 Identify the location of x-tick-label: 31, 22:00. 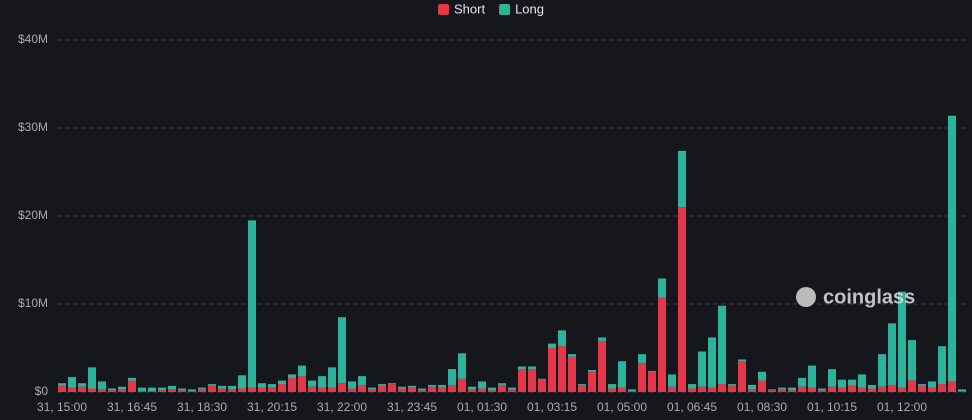
(342, 407).